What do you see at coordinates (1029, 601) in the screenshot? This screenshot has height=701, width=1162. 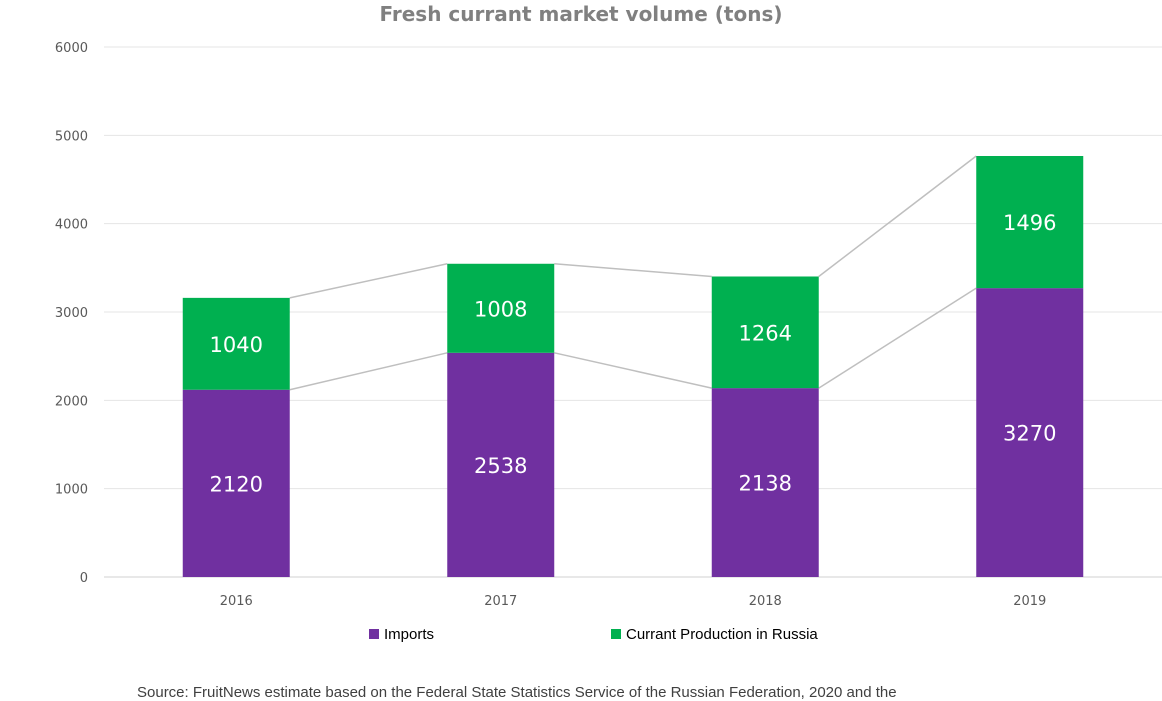 I see `x-tick-label: 2019` at bounding box center [1029, 601].